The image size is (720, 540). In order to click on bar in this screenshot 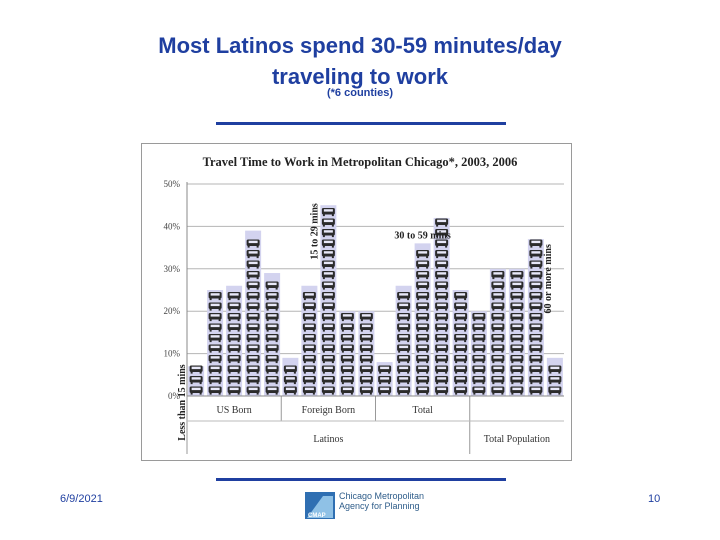, I will do `click(516, 332)`.